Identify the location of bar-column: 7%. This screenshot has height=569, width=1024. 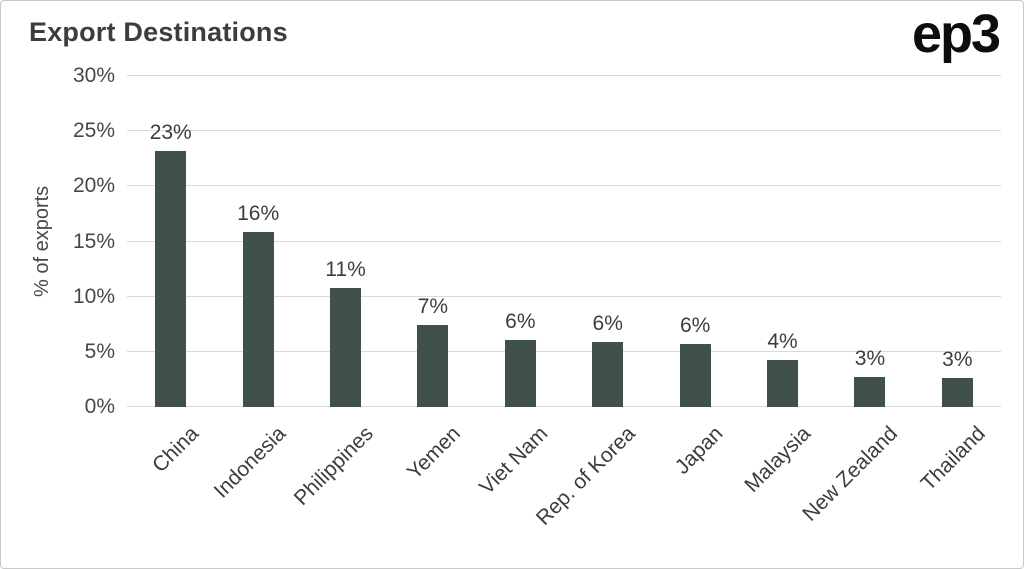
(432, 241).